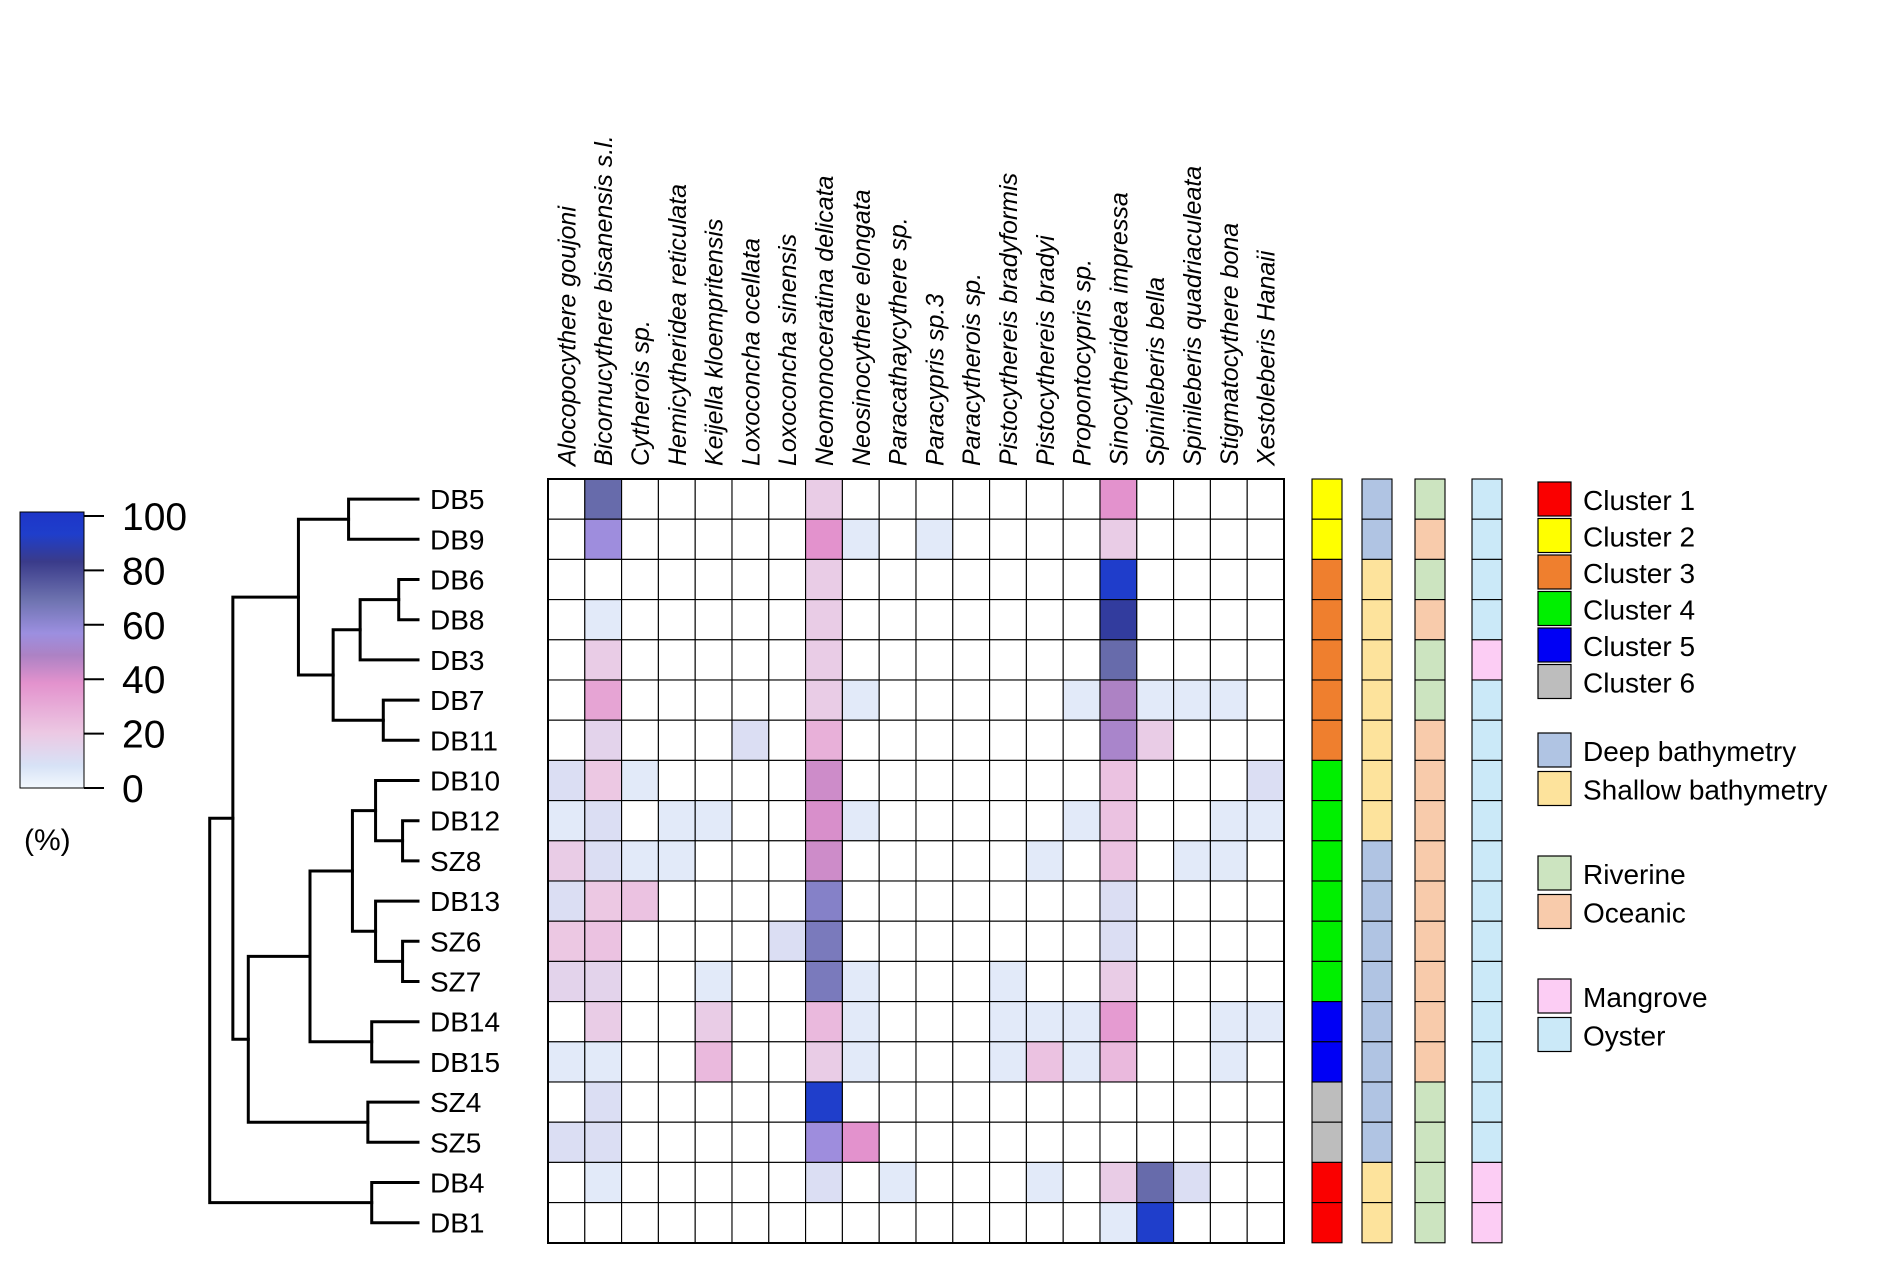 Image resolution: width=1892 pixels, height=1261 pixels. I want to click on column-label: Sinocytheridea impressa, so click(1119, 329).